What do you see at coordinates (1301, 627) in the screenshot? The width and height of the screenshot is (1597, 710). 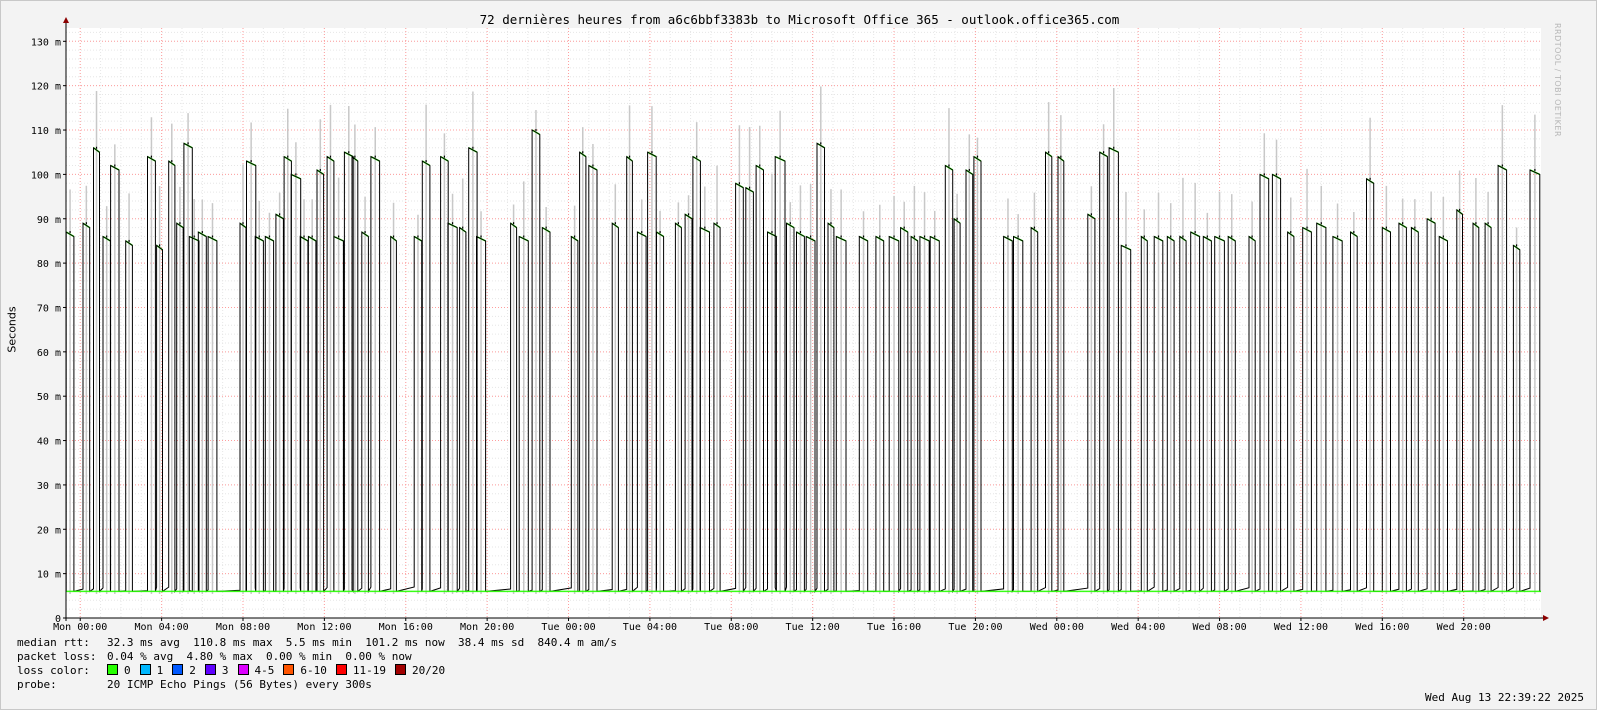 I see `x-tick-label: Wed 12:00` at bounding box center [1301, 627].